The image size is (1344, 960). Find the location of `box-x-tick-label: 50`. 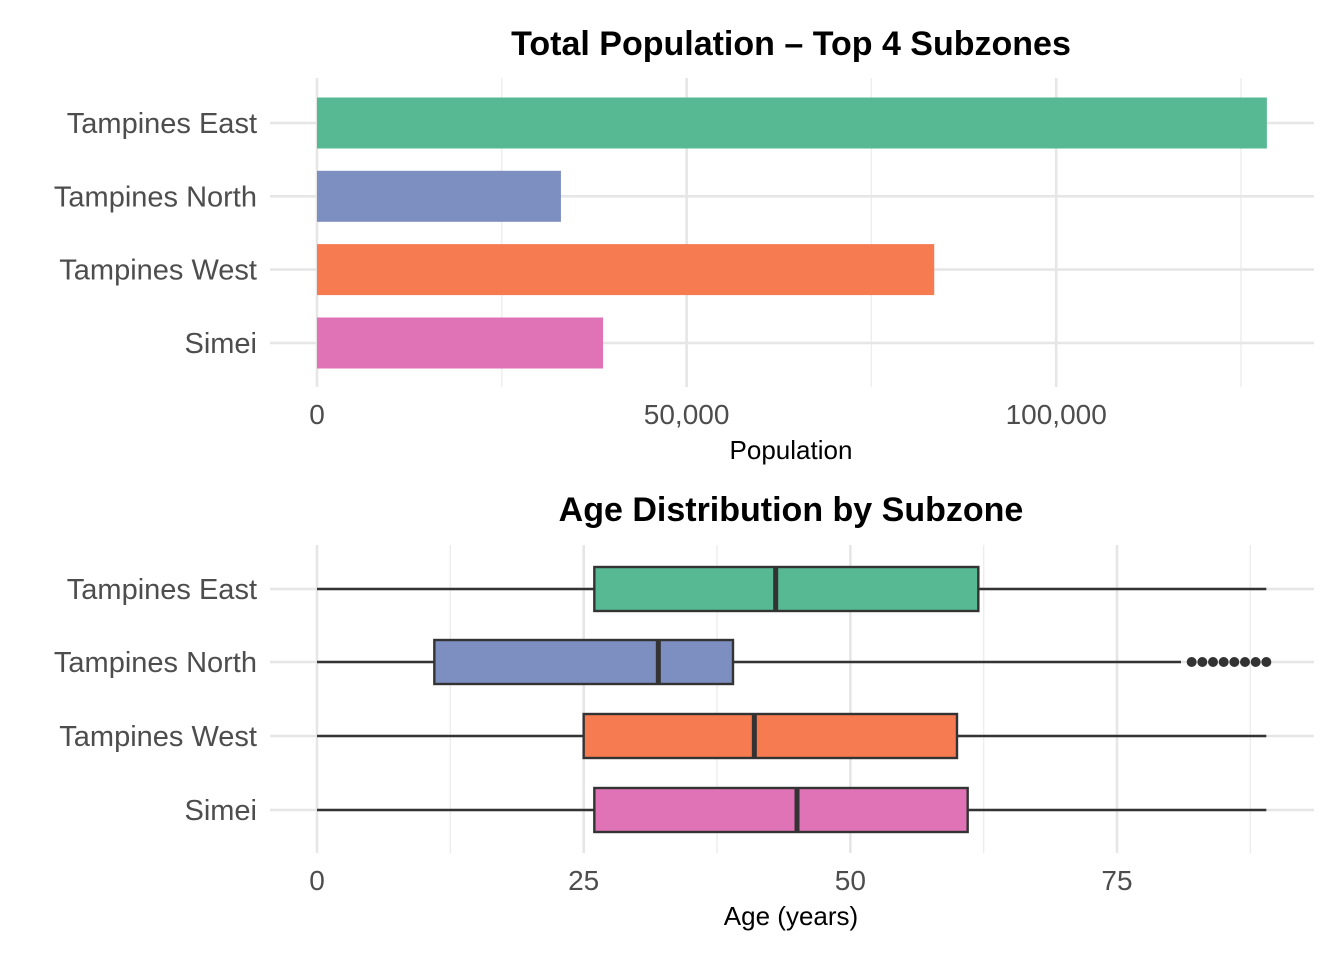

box-x-tick-label: 50 is located at coordinates (850, 880).